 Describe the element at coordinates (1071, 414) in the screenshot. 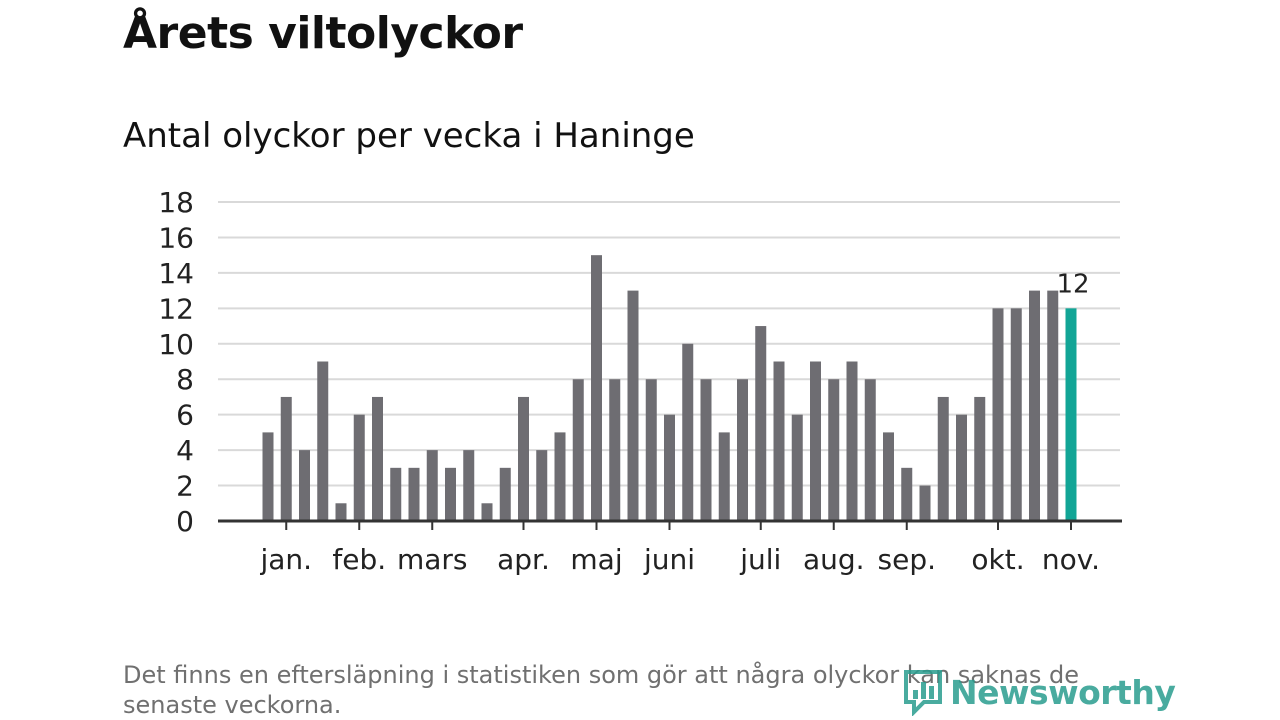

I see `bar-highlight` at that location.